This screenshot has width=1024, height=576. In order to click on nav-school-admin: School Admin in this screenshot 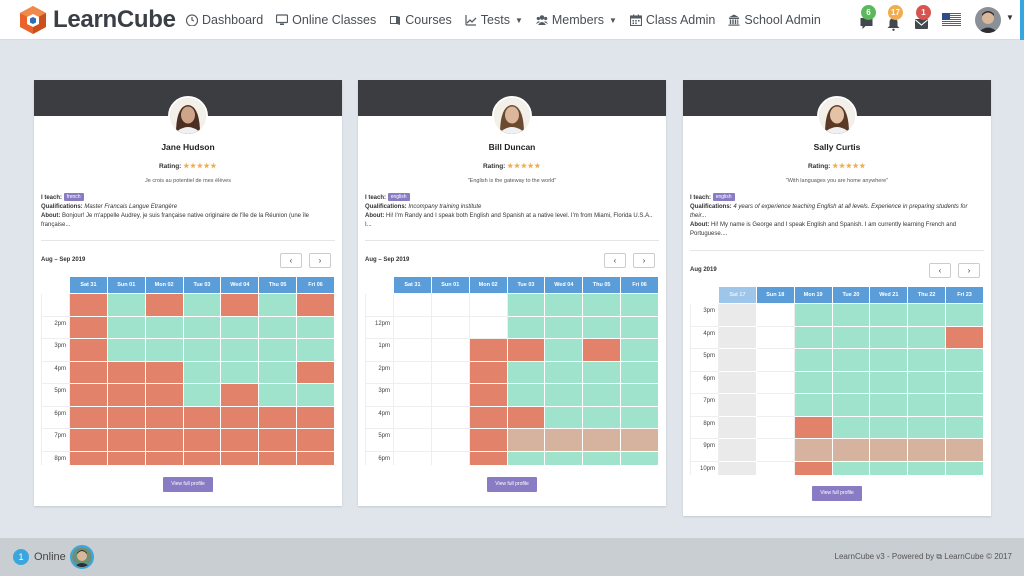, I will do `click(774, 20)`.